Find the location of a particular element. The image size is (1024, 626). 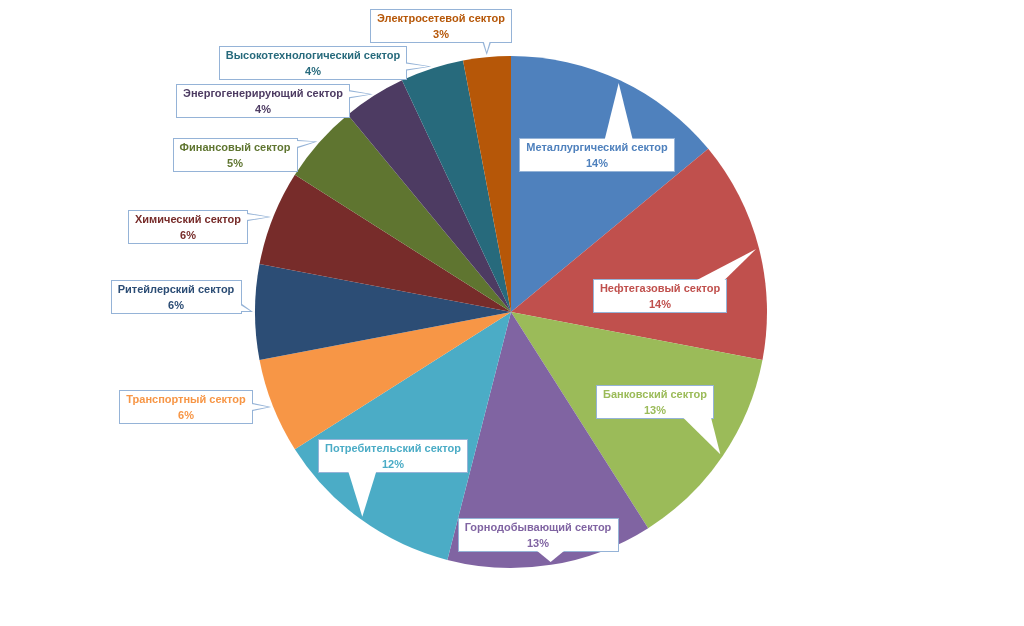

slice-label: Металлургический сектор is located at coordinates (597, 147).